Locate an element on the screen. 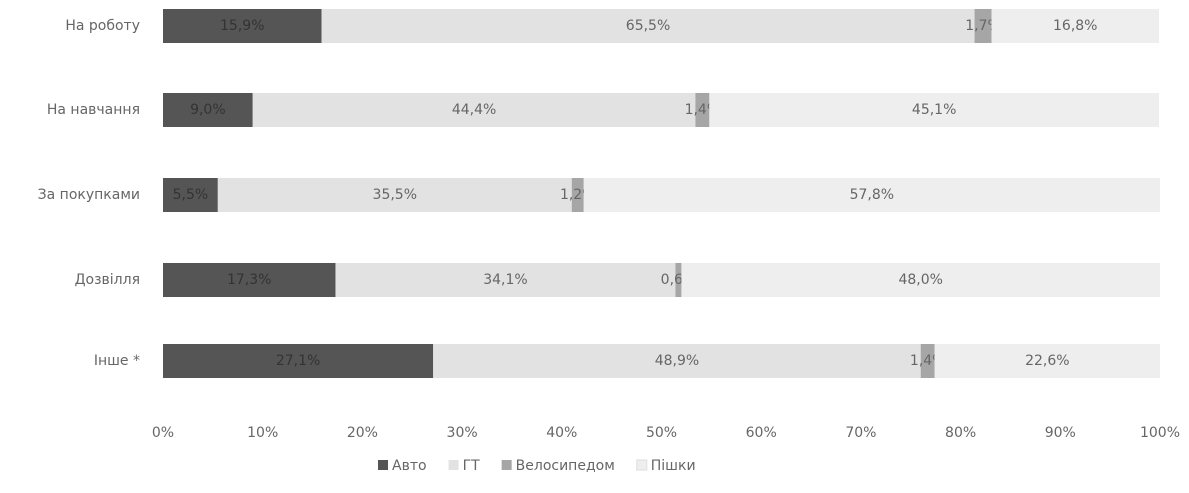 This screenshot has height=493, width=1189. value-label: 48,9% is located at coordinates (677, 361).